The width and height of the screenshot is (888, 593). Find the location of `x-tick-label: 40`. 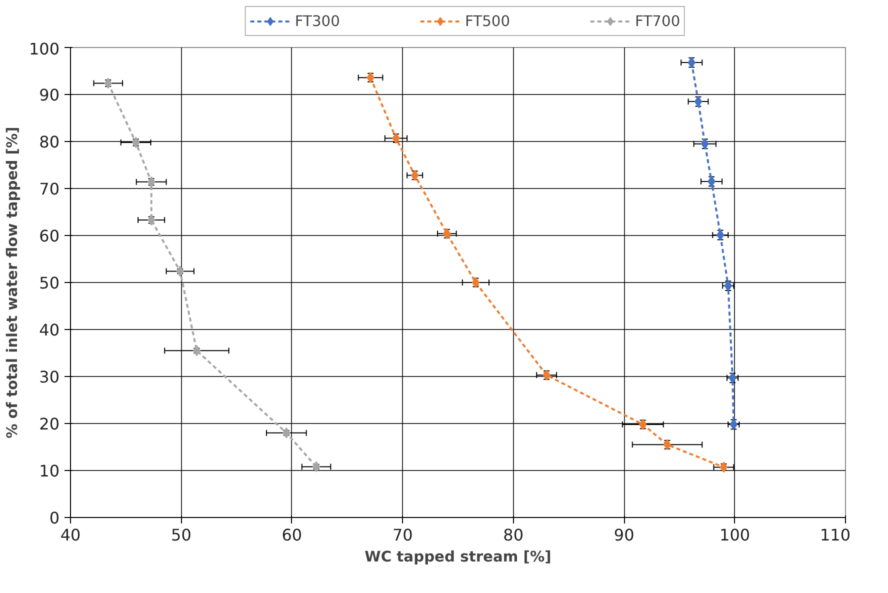

x-tick-label: 40 is located at coordinates (70, 535).